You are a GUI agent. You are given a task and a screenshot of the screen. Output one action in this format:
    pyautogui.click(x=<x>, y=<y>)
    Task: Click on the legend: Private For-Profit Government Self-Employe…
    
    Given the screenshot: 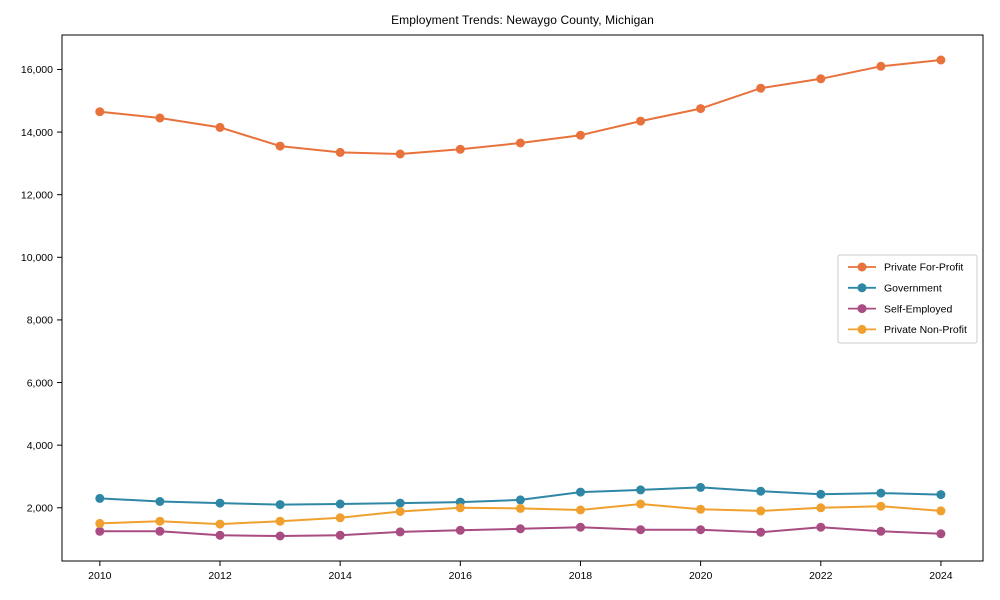 What is the action you would take?
    pyautogui.click(x=907, y=299)
    